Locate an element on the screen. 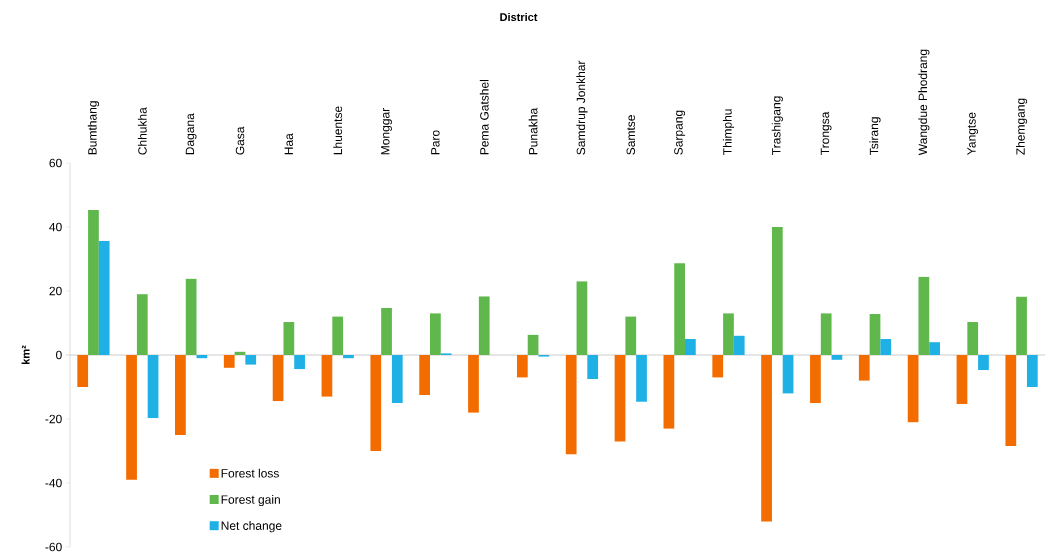  x-tick-label: Tsirang is located at coordinates (875, 136).